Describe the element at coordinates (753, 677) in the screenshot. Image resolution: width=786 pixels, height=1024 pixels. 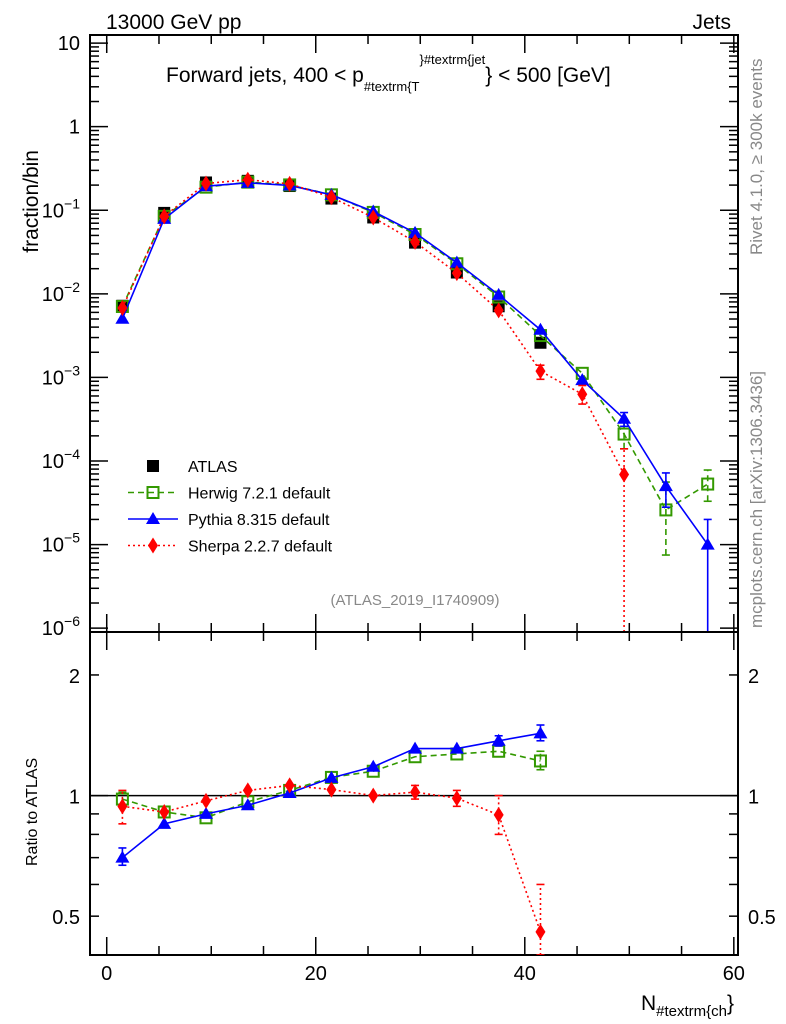
I see `ratio-y-tick-label-right: 2` at that location.